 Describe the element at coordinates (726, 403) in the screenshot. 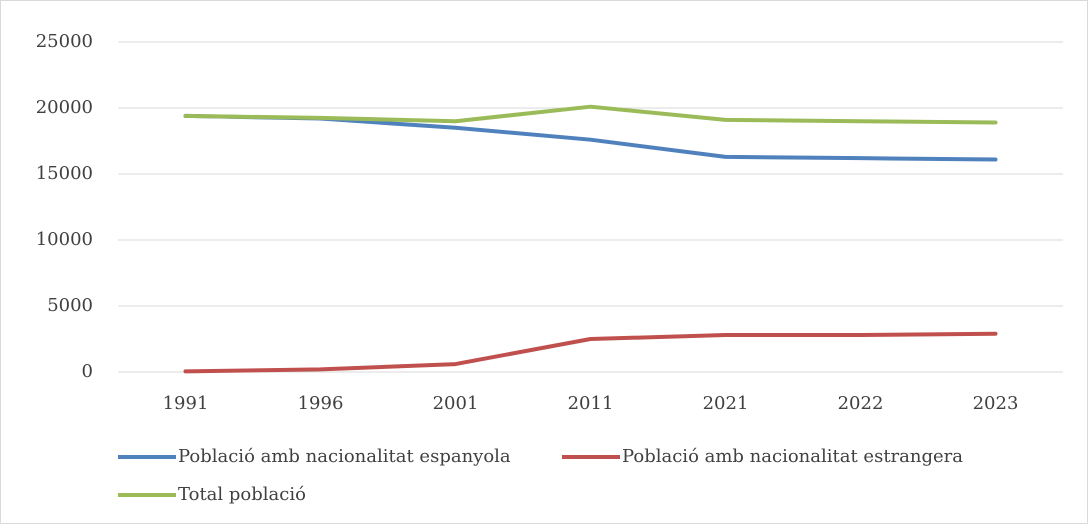

I see `x-tick-label: 2021` at that location.